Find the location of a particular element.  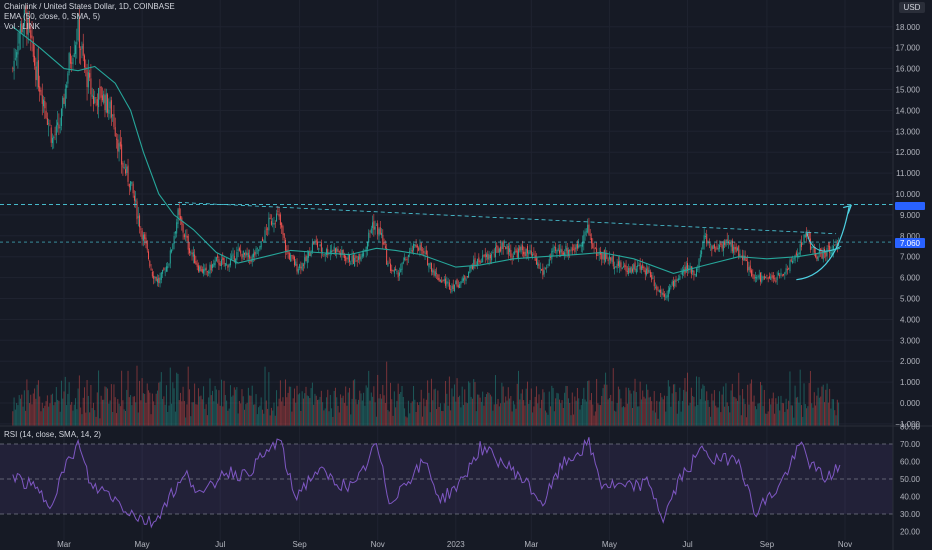

rsi-levels is located at coordinates (446, 479).